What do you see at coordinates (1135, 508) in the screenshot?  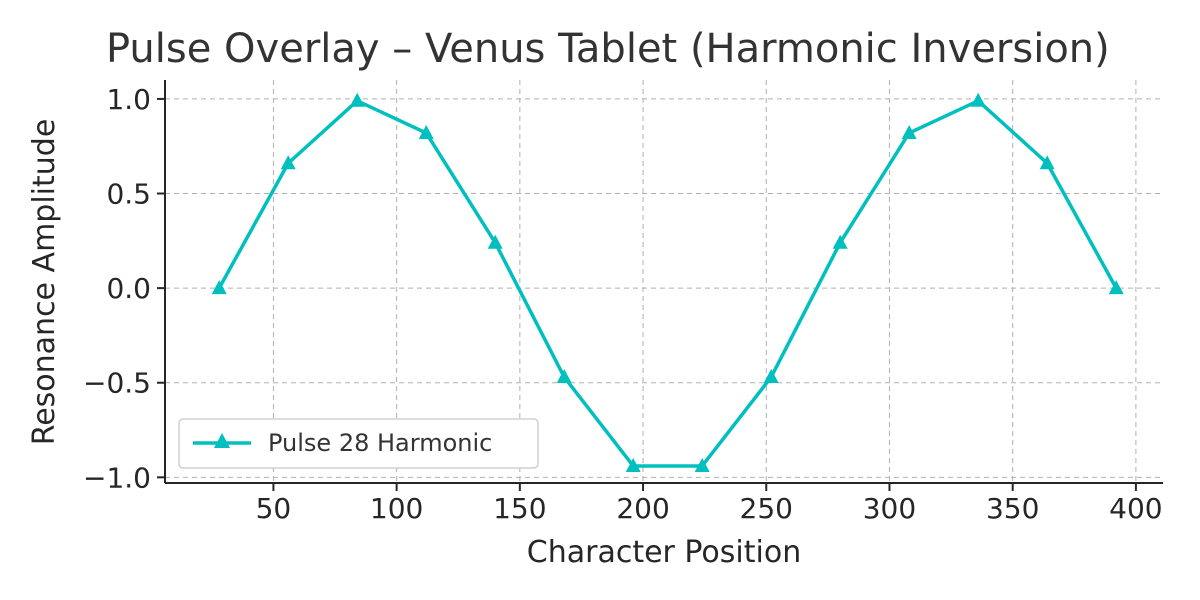 I see `x-tick-label: 400` at bounding box center [1135, 508].